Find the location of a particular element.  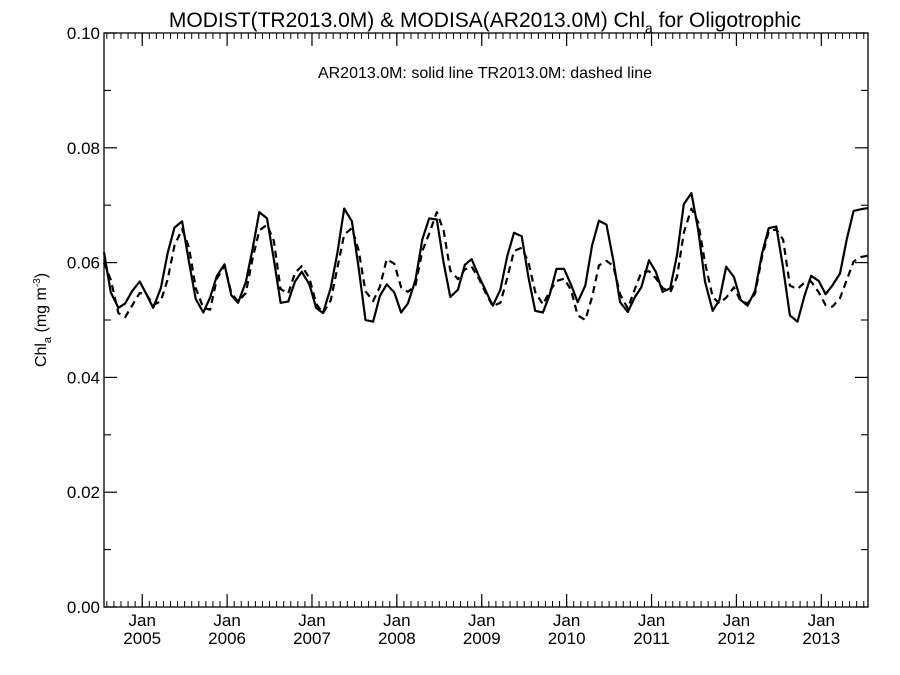

y-axis-label-close: ) is located at coordinates (41, 275).